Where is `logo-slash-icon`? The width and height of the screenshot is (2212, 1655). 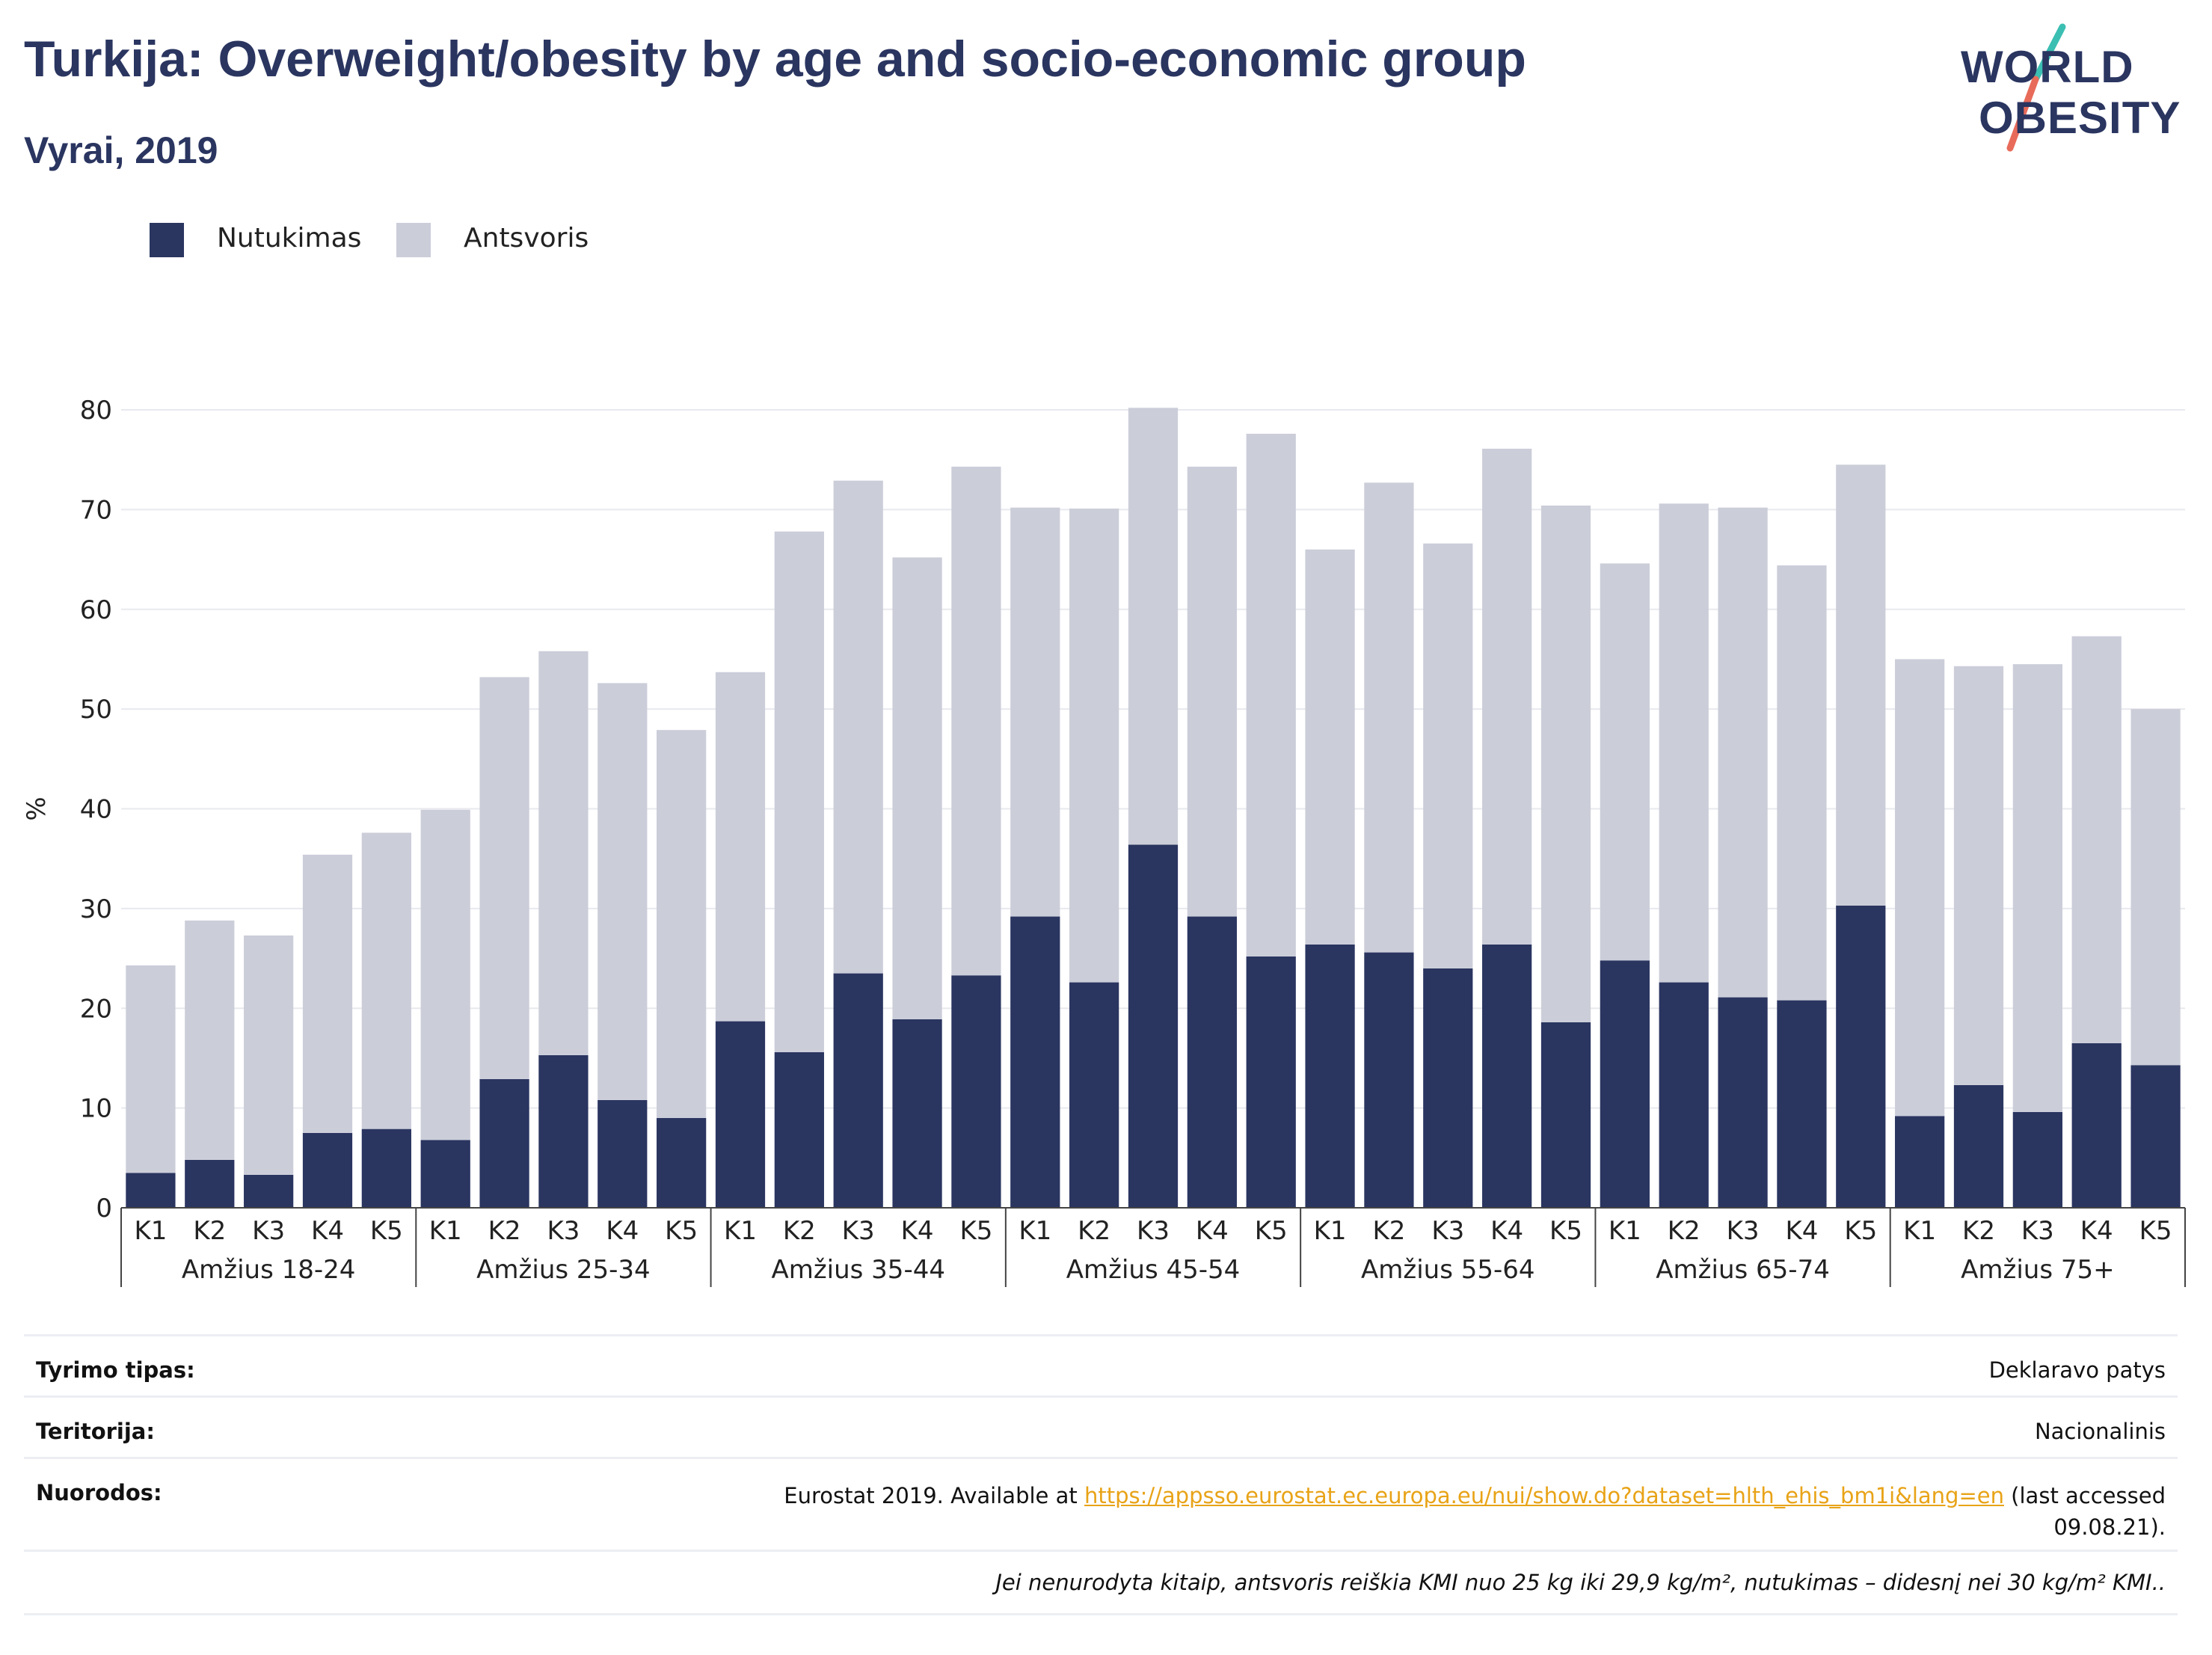
logo-slash-icon is located at coordinates (2036, 87).